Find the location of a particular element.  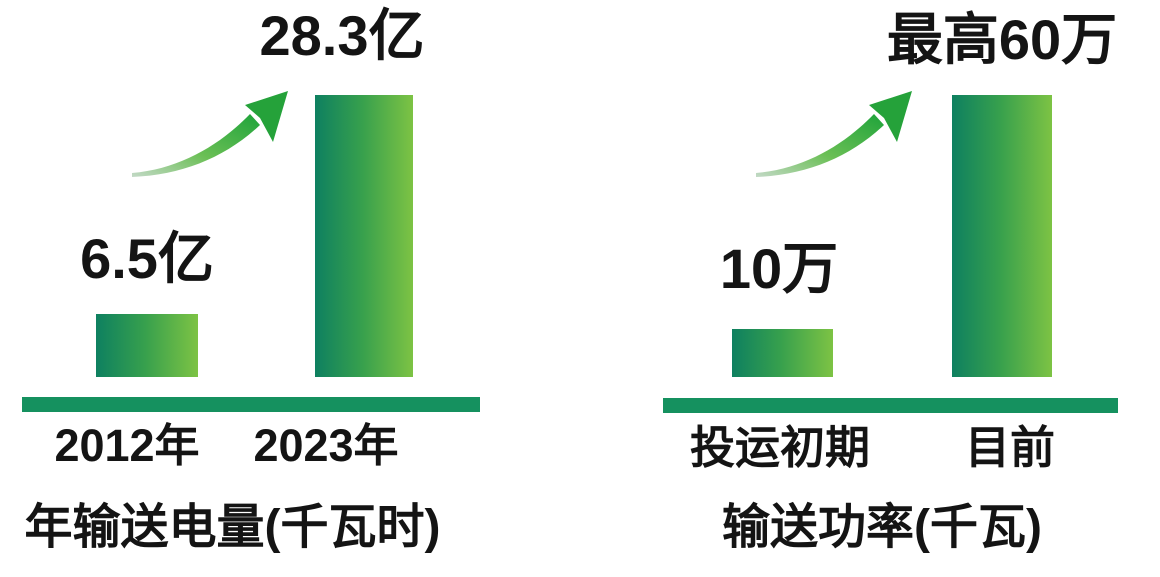

chart-title-power: 输送功率(千瓦) is located at coordinates (882, 527).